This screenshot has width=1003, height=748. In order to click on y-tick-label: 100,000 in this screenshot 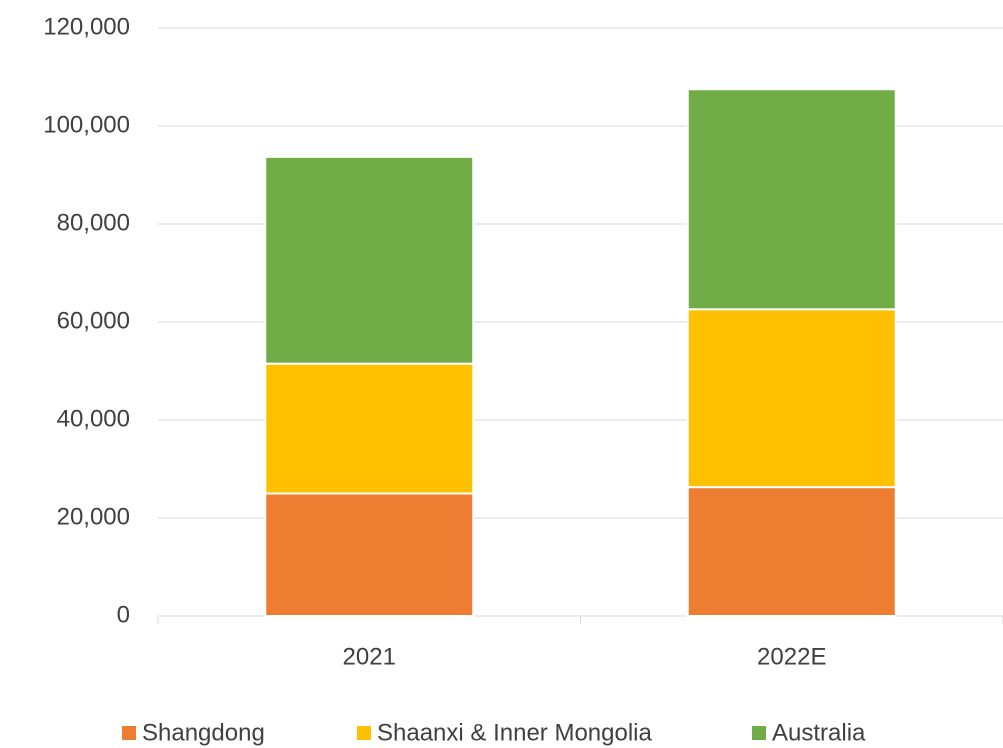, I will do `click(86, 124)`.